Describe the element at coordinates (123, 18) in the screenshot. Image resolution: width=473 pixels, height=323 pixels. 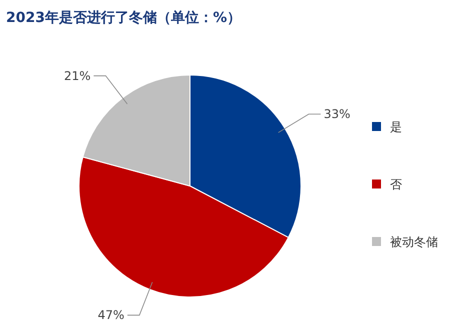
I see `title: 2023年是否进行了冬储（单位：%）` at that location.